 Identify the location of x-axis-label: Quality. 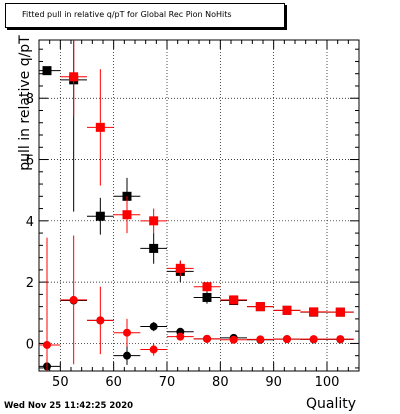
(331, 404).